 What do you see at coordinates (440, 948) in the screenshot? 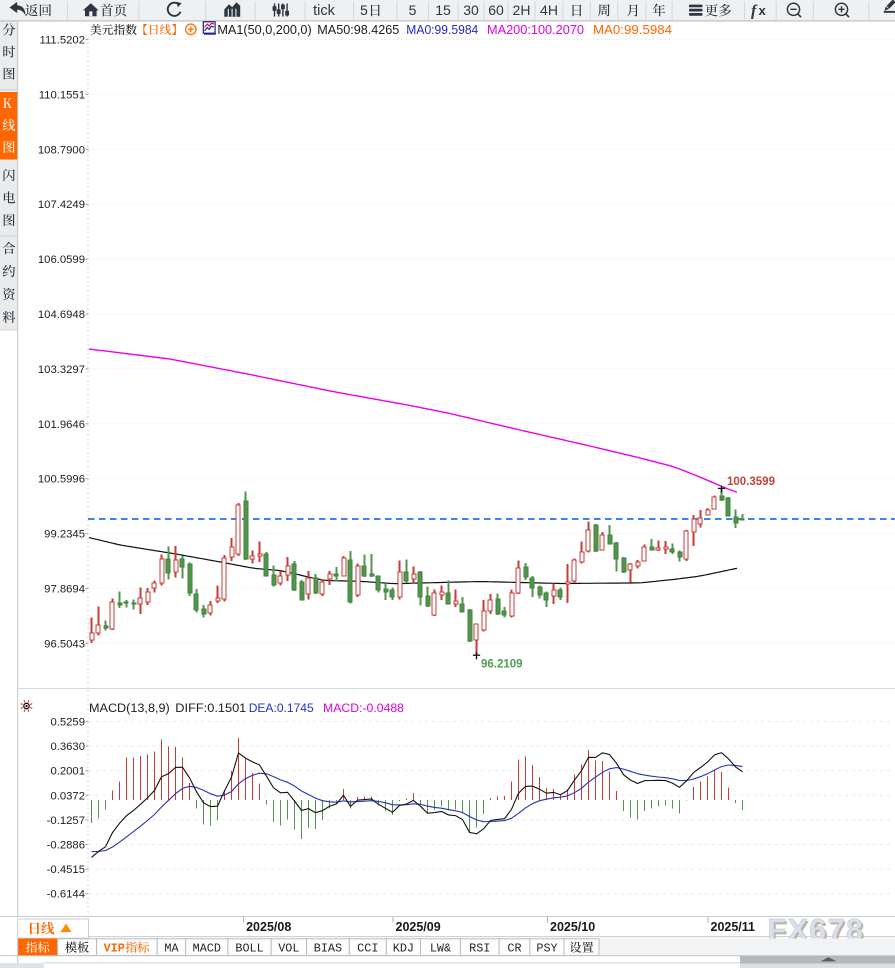
I see `svg-text: LW&` at bounding box center [440, 948].